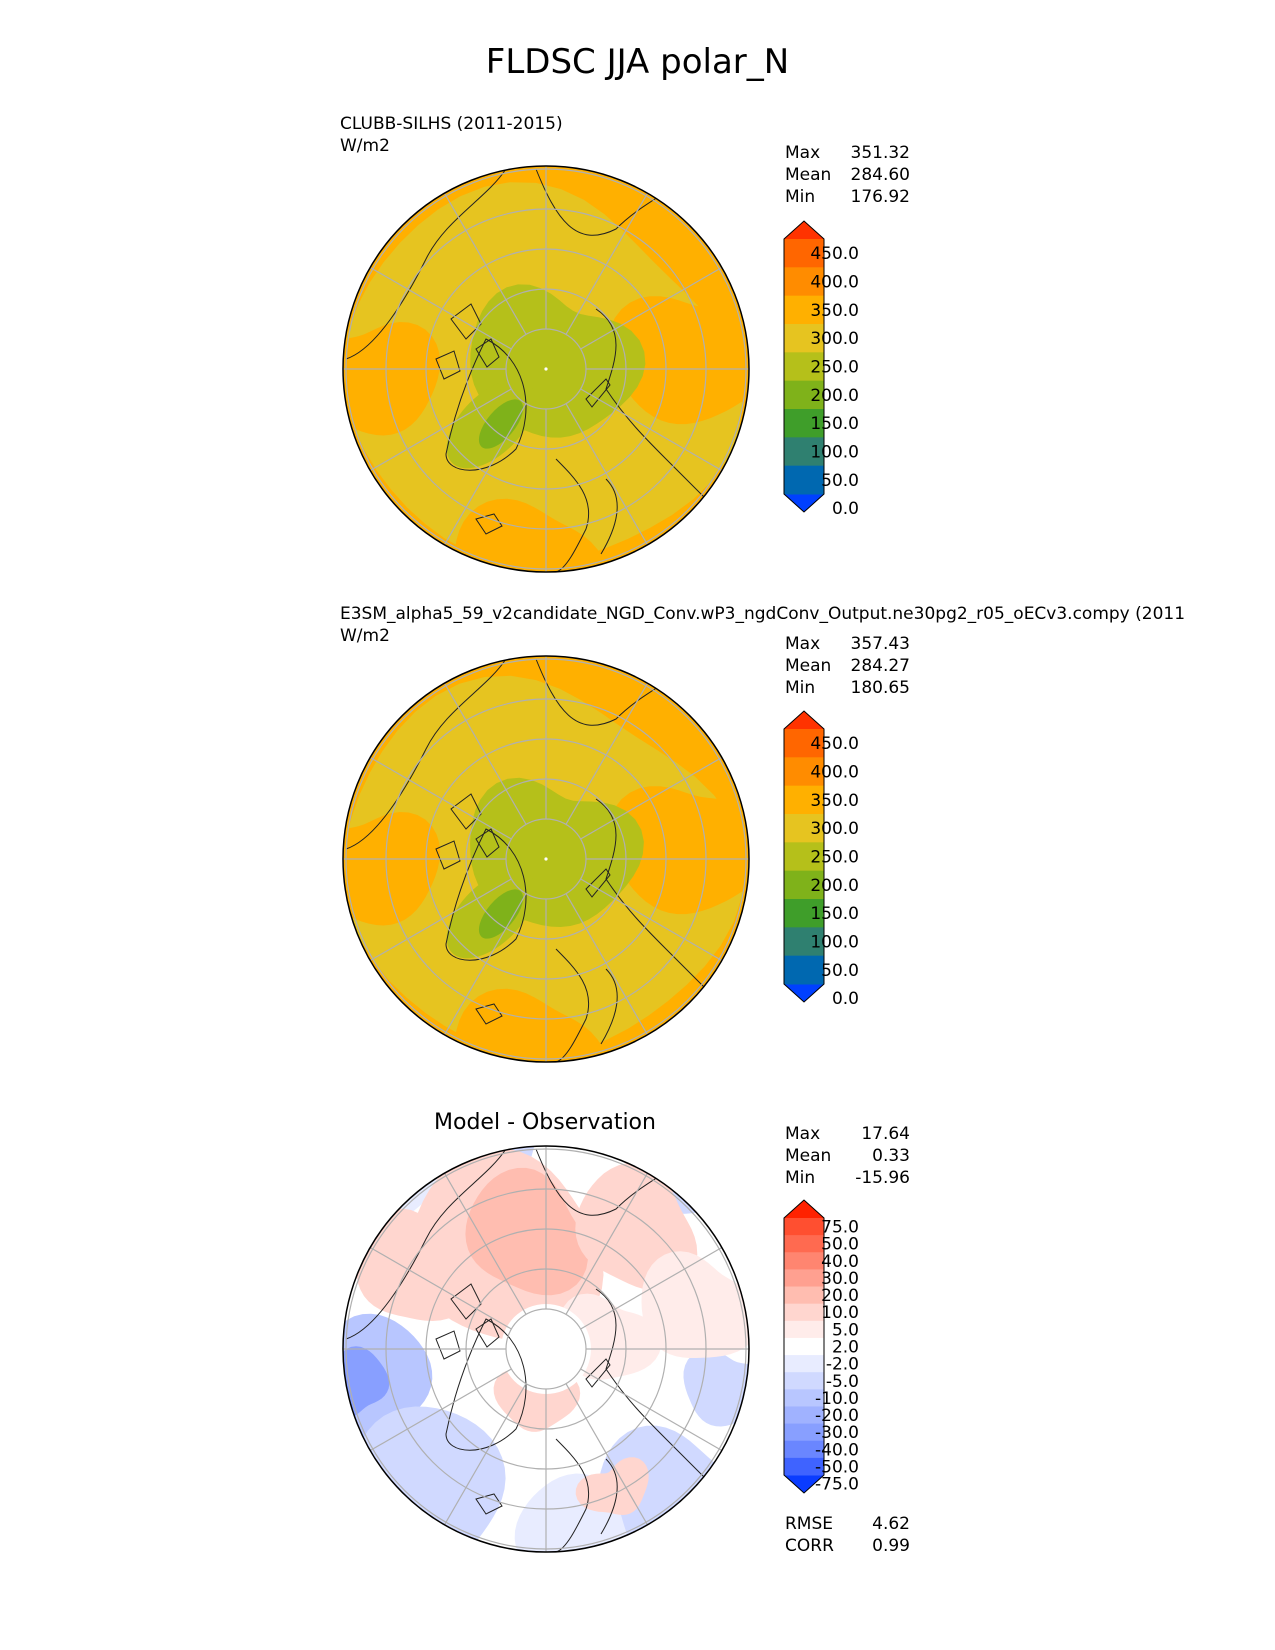 This screenshot has width=1275, height=1650. What do you see at coordinates (840, 1296) in the screenshot?
I see `colorbar-tick-label: 20.0` at bounding box center [840, 1296].